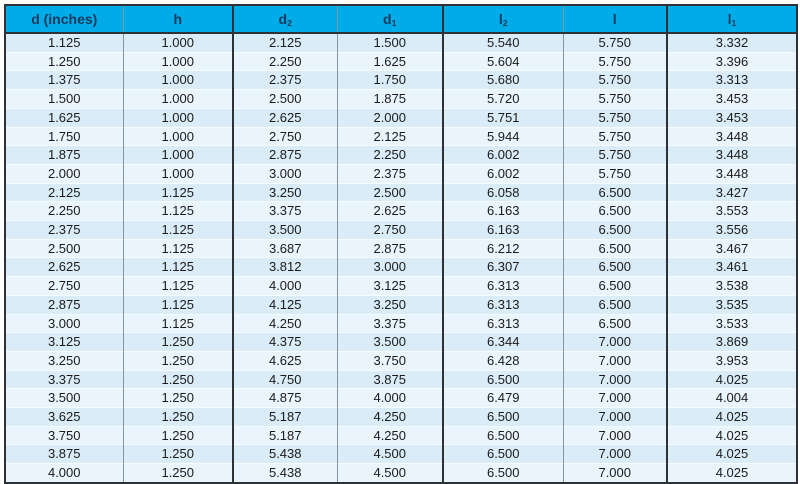 This screenshot has width=800, height=484. I want to click on cell: 5.680, so click(503, 80).